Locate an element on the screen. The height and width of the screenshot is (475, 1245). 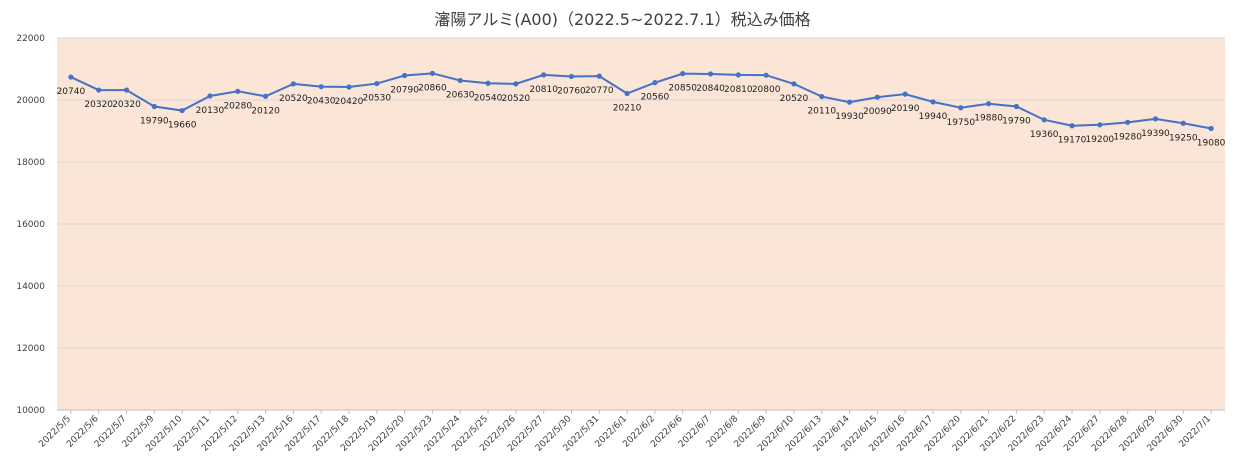
data-label: 19280 is located at coordinates (1127, 137).